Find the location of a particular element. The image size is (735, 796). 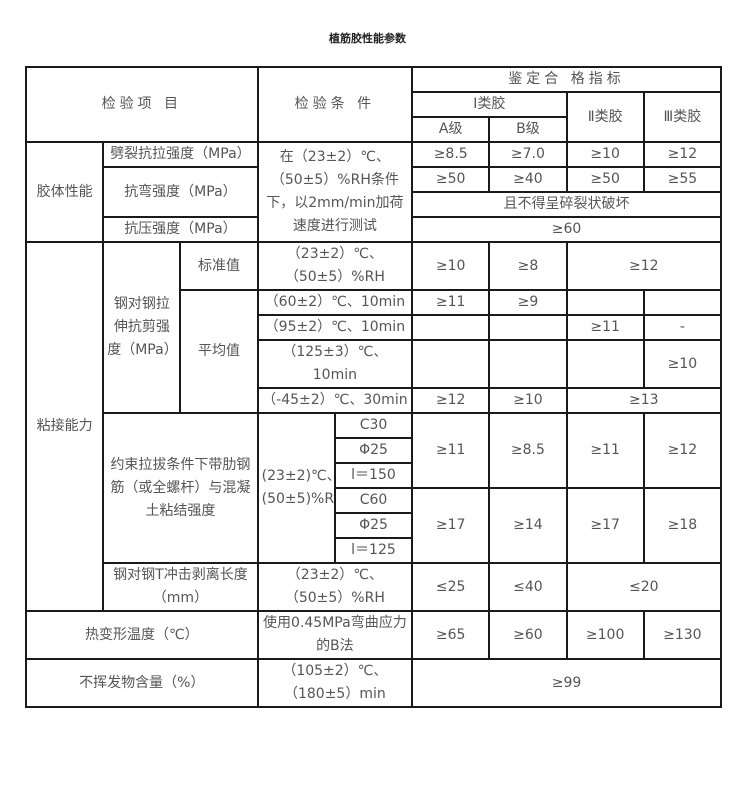

cell: ≥7.0 is located at coordinates (528, 154).